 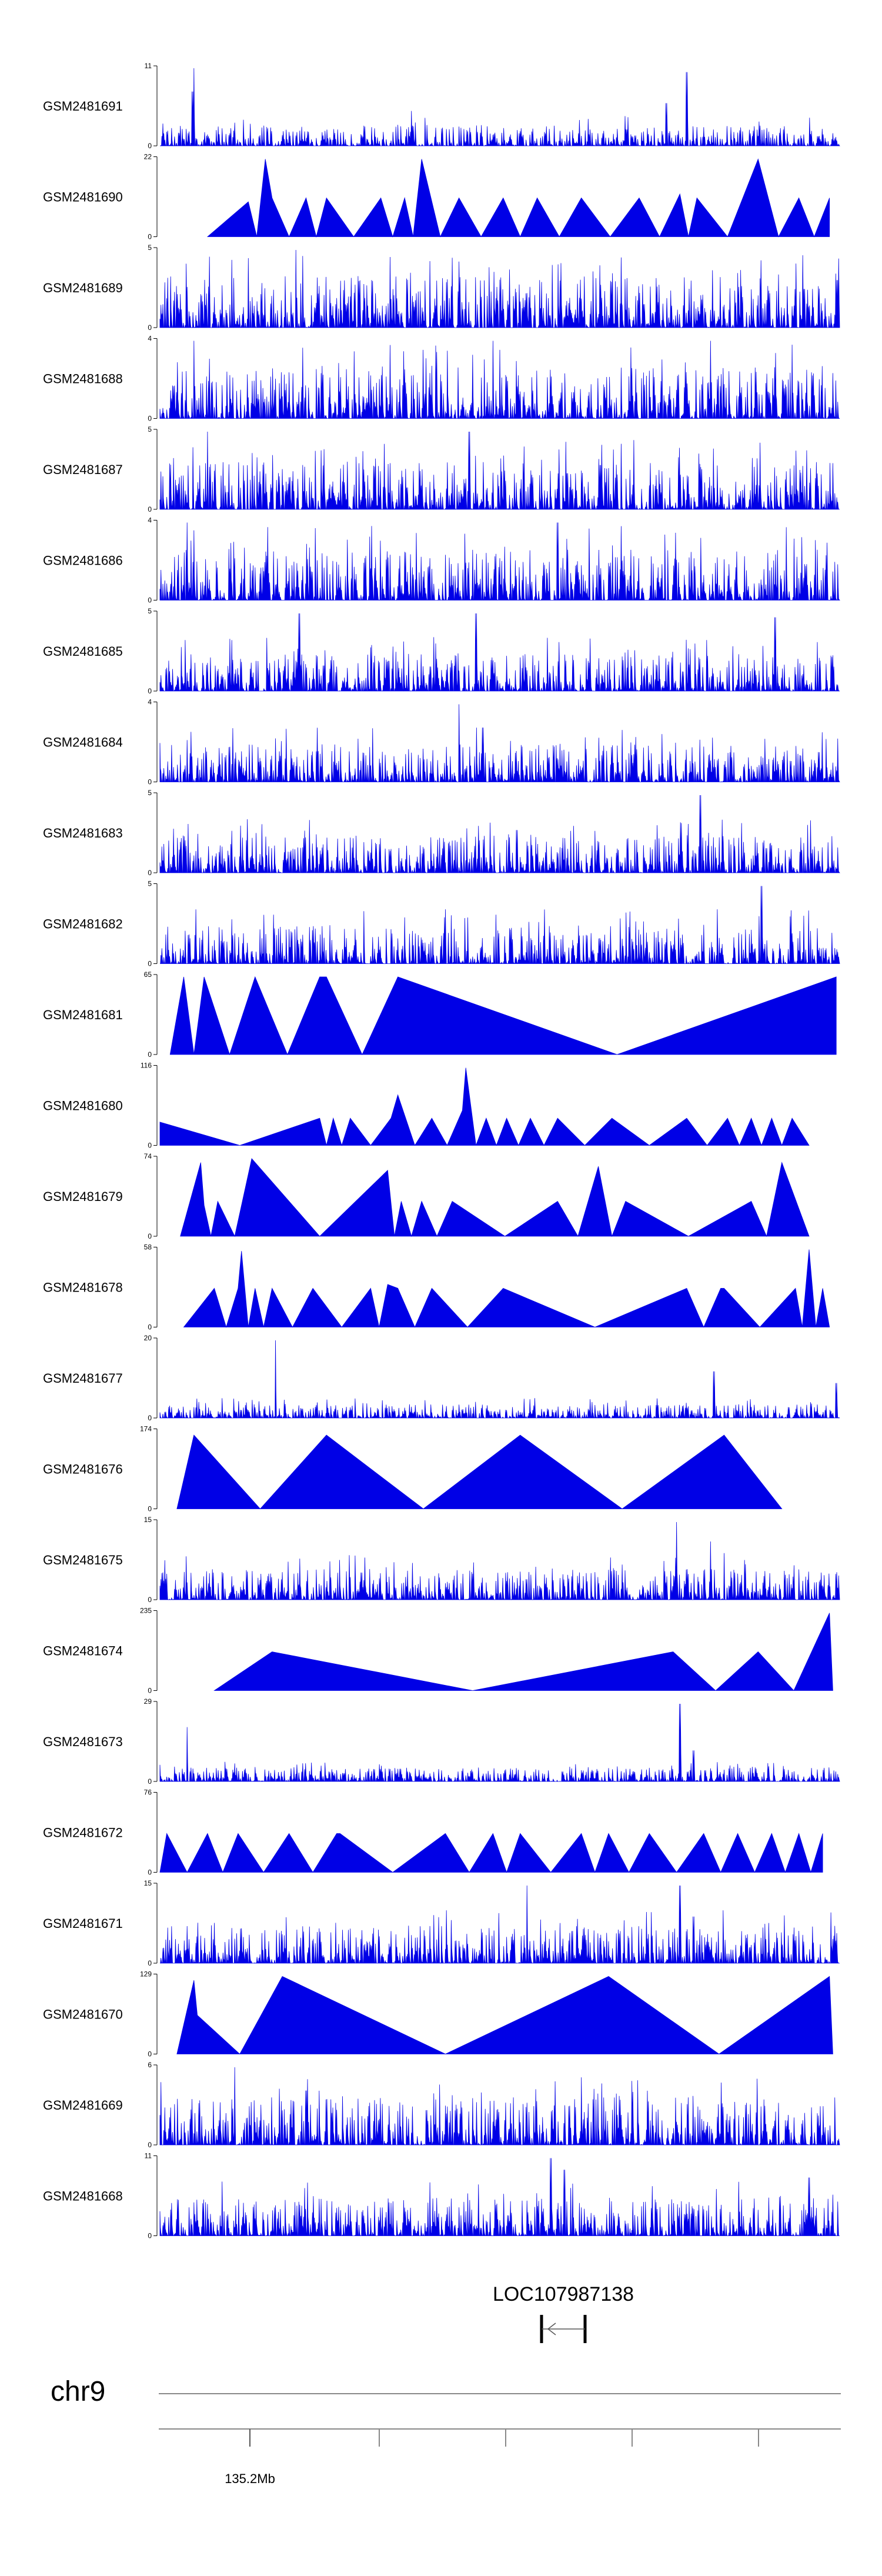 I want to click on y-max-label: 174, so click(x=146, y=1429).